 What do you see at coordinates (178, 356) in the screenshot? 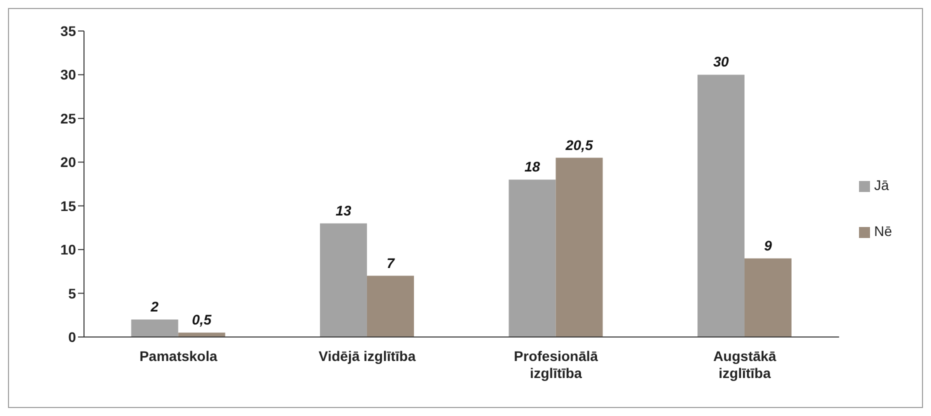
I see `x-tick-label: Pamatskola` at bounding box center [178, 356].